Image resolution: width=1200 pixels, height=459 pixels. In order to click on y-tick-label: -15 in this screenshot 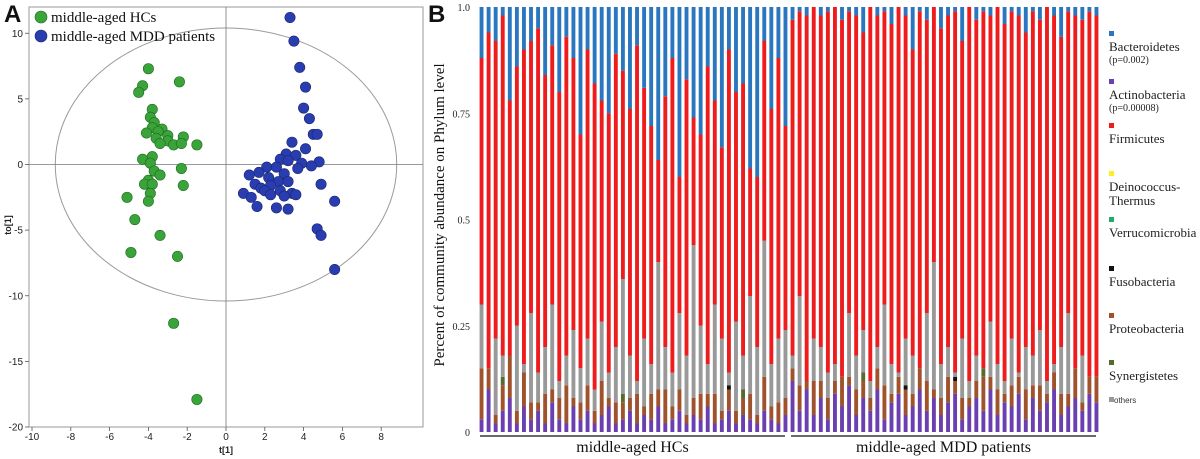, I will do `click(16, 362)`.